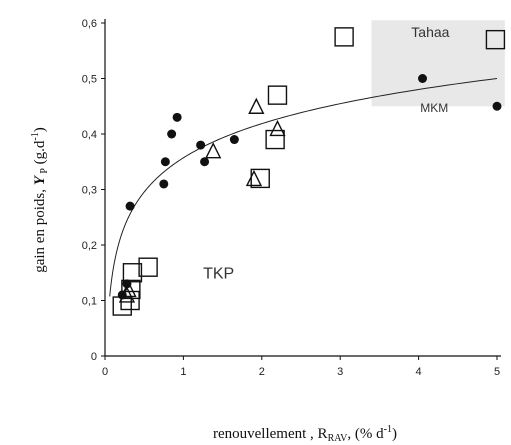 The height and width of the screenshot is (445, 511). I want to click on x-tick-label: 0, so click(105, 372).